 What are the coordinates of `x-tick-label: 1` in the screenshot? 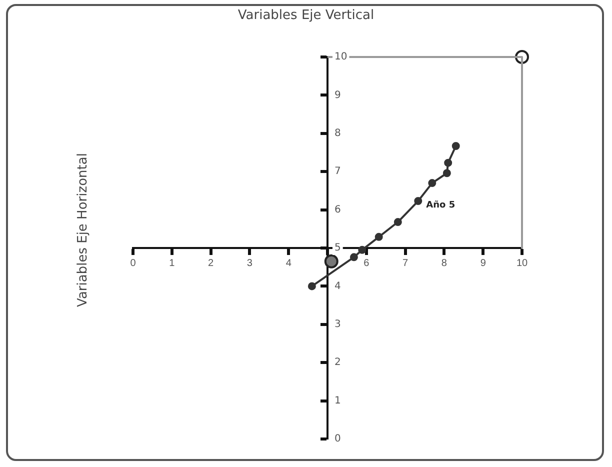 It's located at (172, 263).